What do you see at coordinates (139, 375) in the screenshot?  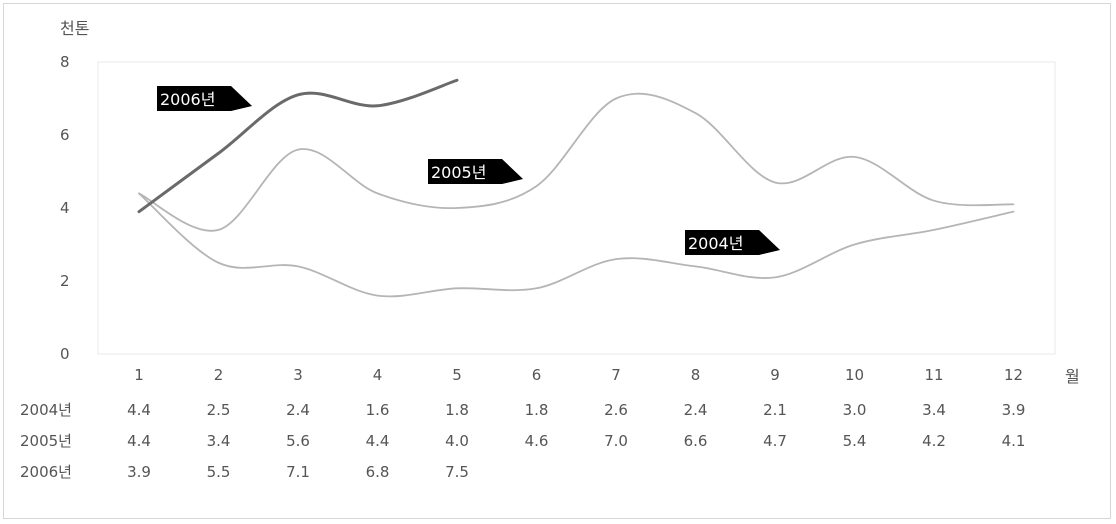 I see `x-tick-label: 1` at bounding box center [139, 375].